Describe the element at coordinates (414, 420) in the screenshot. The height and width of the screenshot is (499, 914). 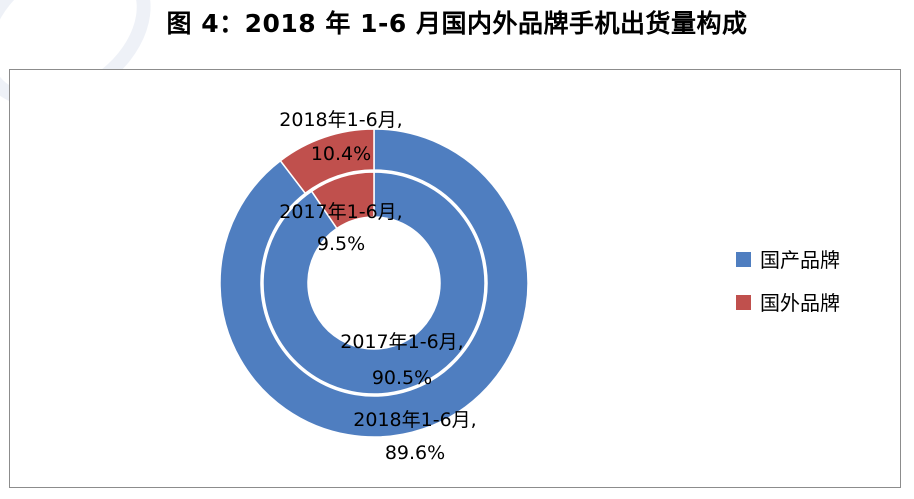
I see `label-outer-domestic-period: 2018年1-6月,` at that location.